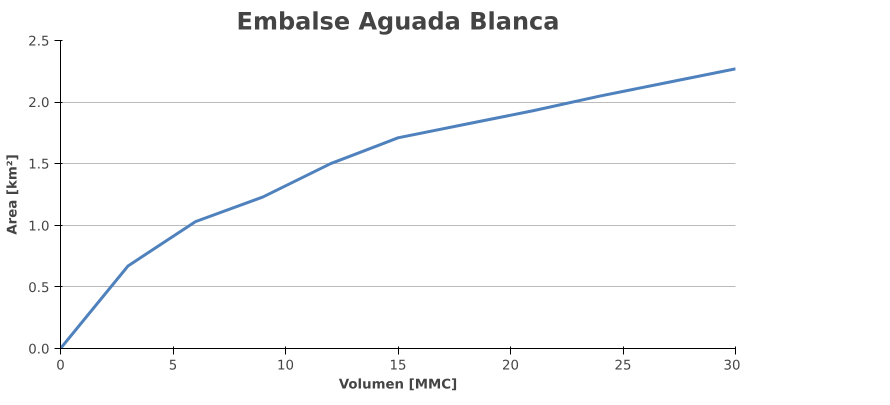 The image size is (890, 405). Describe the element at coordinates (39, 288) in the screenshot. I see `y-tick-label: 0.5` at that location.